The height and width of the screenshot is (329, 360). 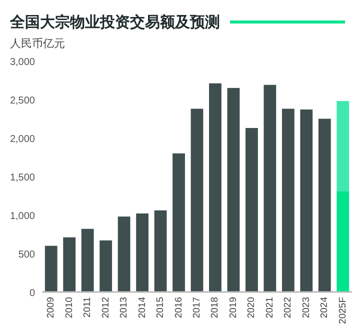 What do you see at coordinates (32, 293) in the screenshot?
I see `y-tick-label: 0` at bounding box center [32, 293].